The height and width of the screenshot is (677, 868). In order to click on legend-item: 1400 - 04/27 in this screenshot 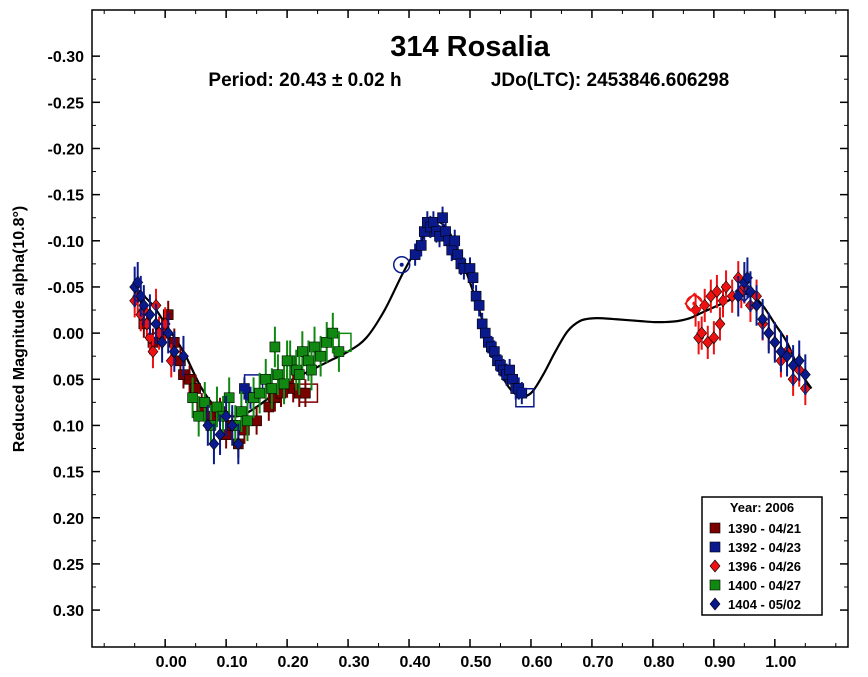, I will do `click(755, 585)`.